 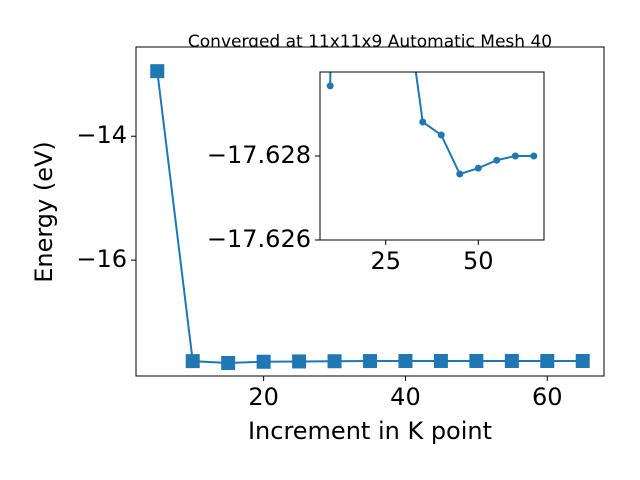 I want to click on y-tick-label: −17.628, so click(x=259, y=155).